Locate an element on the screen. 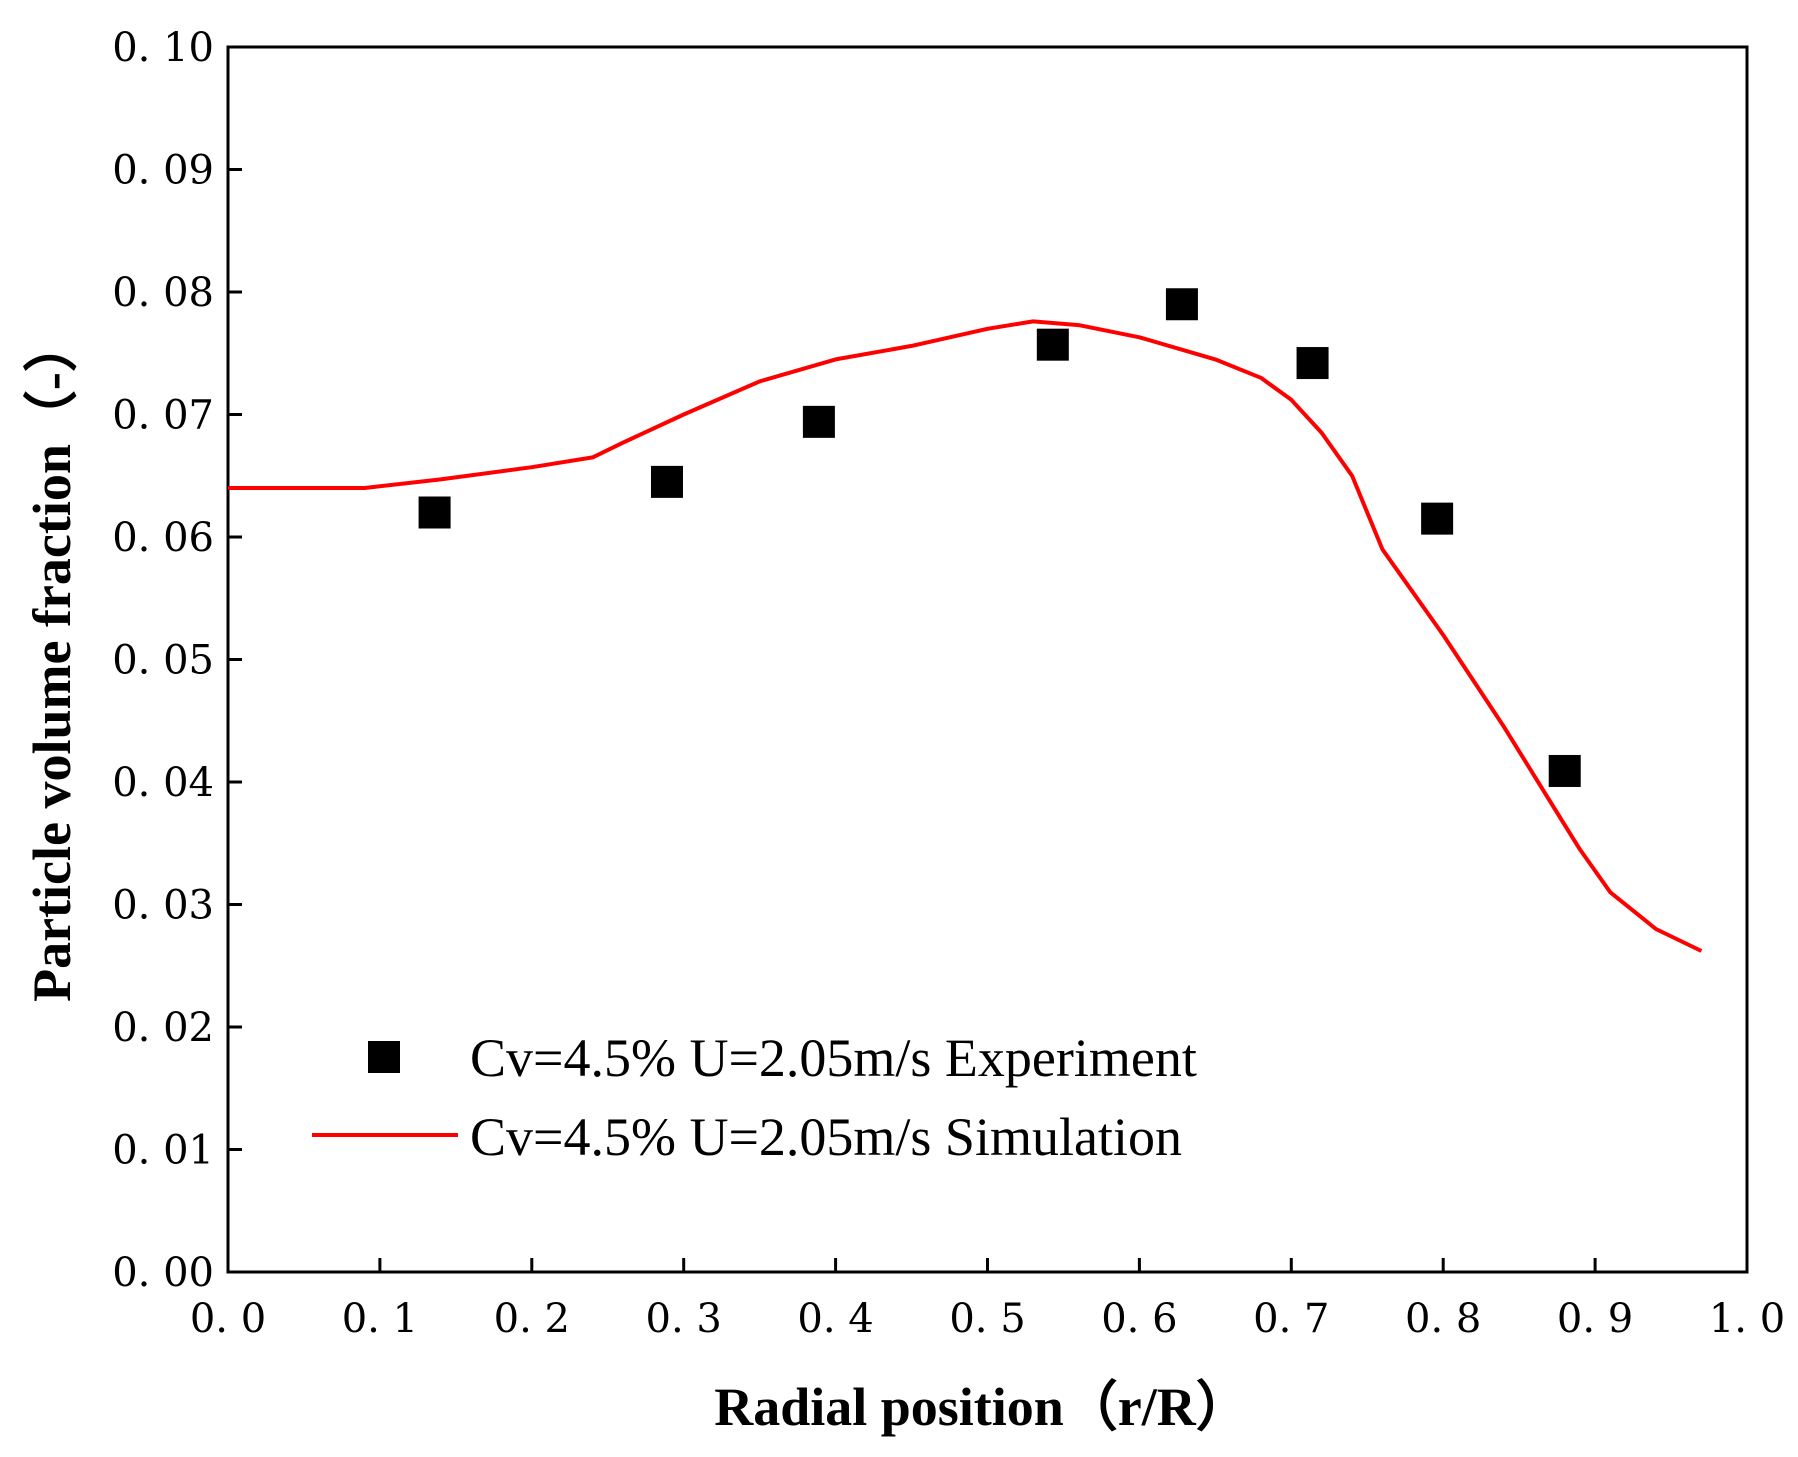 The height and width of the screenshot is (1457, 1798). y-tick-label: 0. 04 is located at coordinates (163, 783).